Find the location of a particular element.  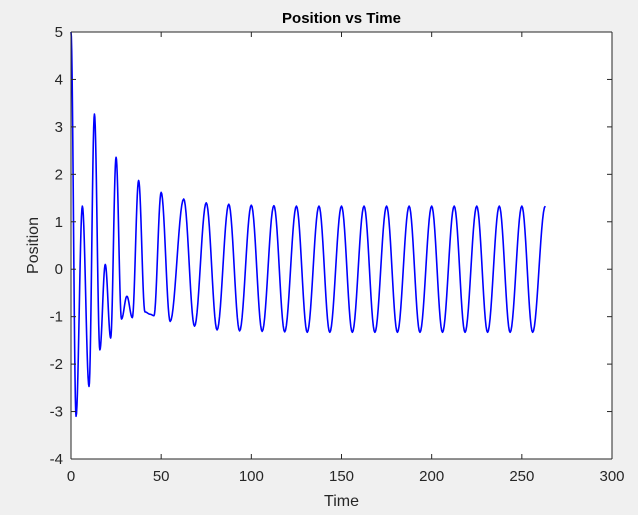

y-tick-label: -3 is located at coordinates (56, 412).